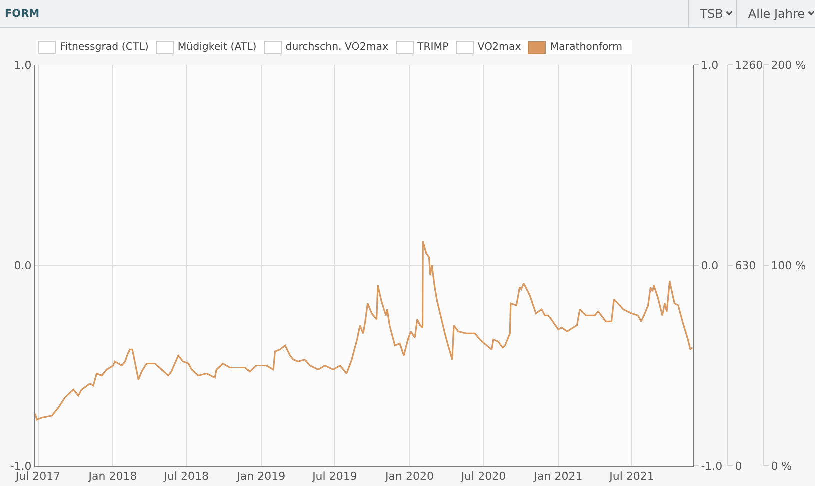 The width and height of the screenshot is (815, 486). What do you see at coordinates (776, 13) in the screenshot?
I see `text: Alle Jahre` at bounding box center [776, 13].